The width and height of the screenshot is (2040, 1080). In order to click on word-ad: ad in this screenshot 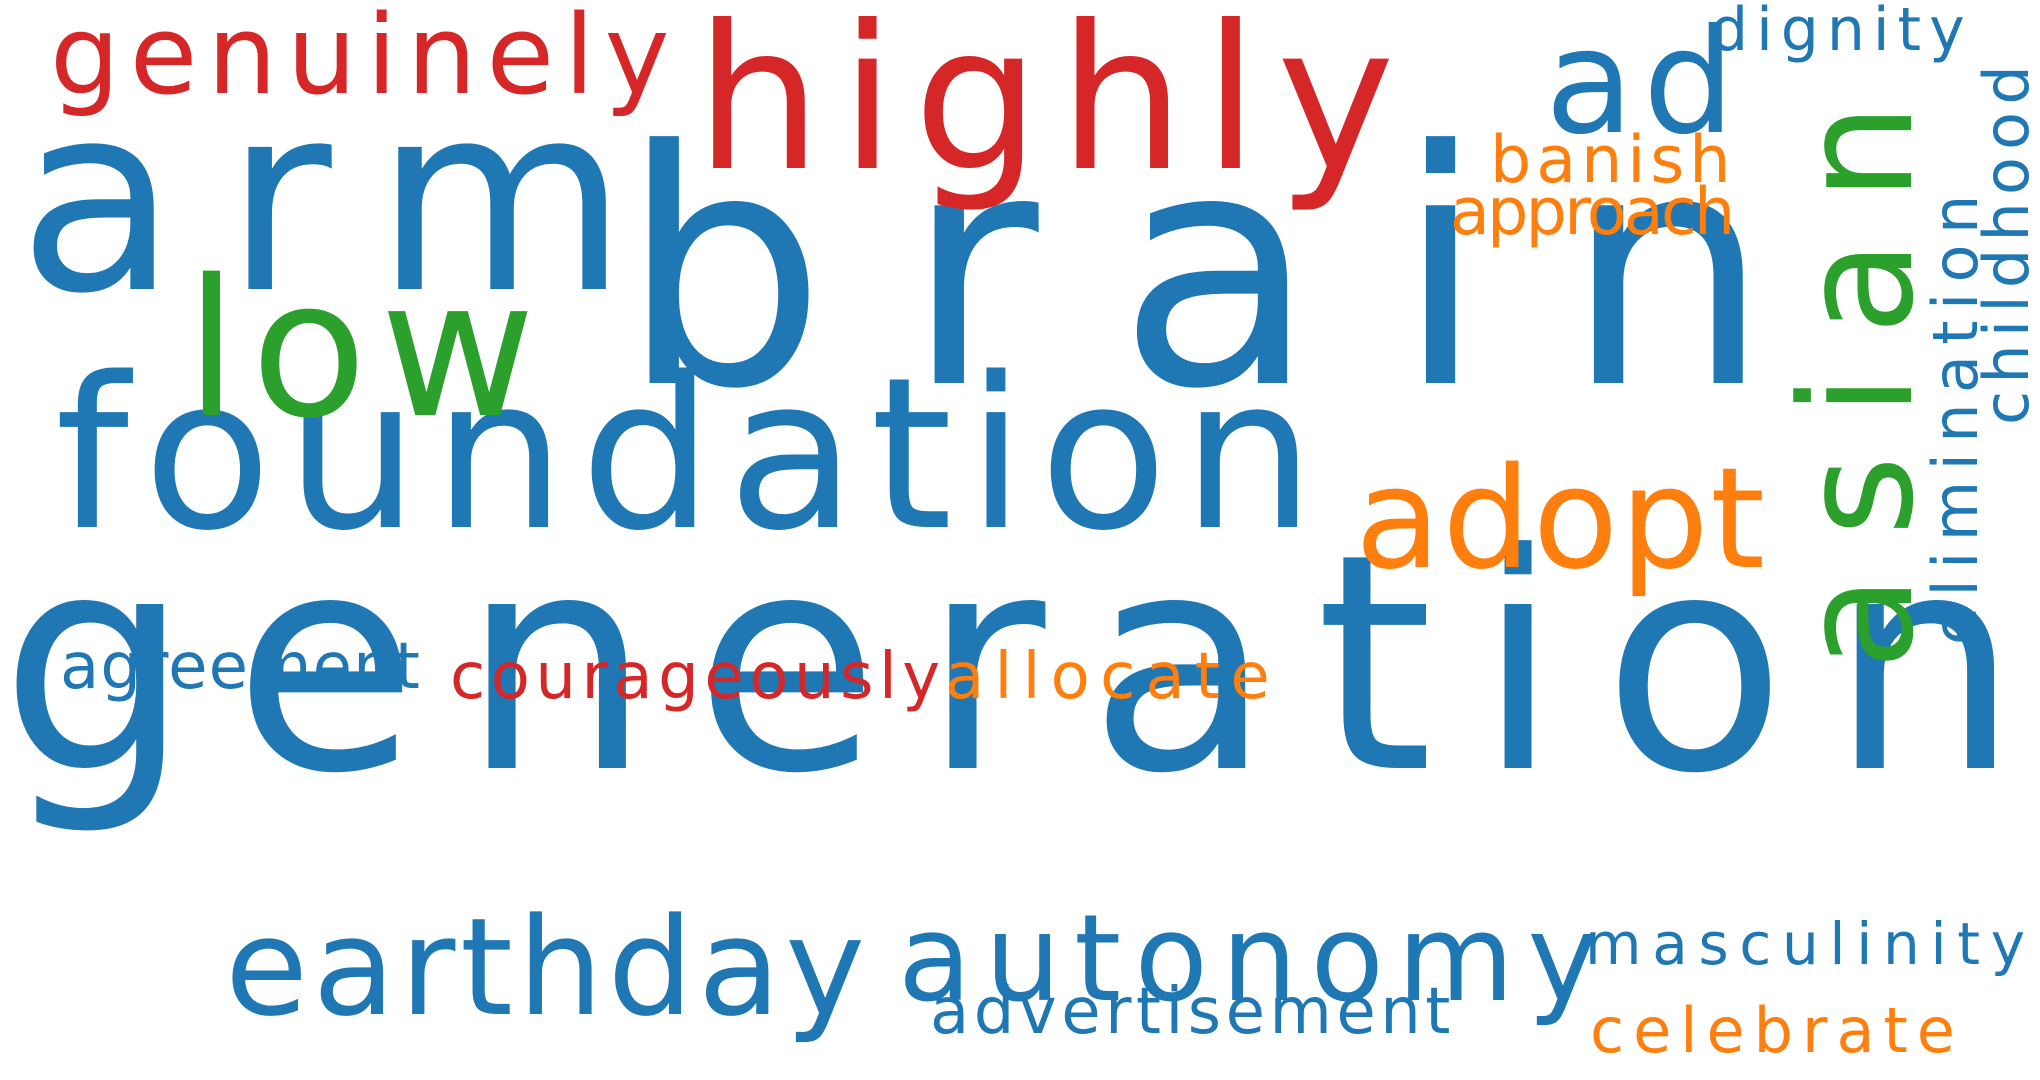, I will do `click(1644, 83)`.